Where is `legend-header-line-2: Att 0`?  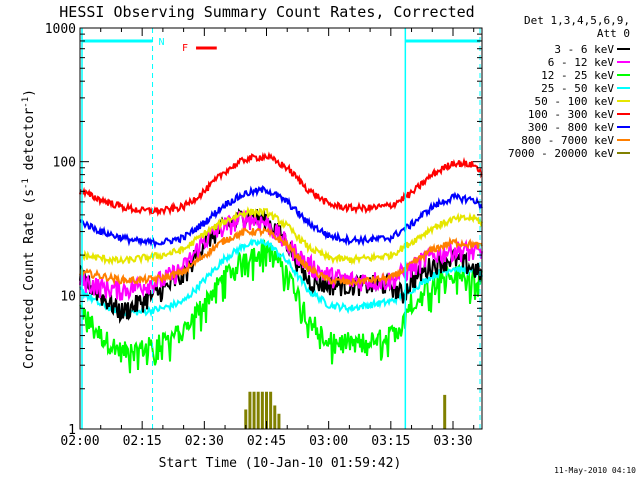 legend-header-line-2: Att 0 is located at coordinates (613, 33).